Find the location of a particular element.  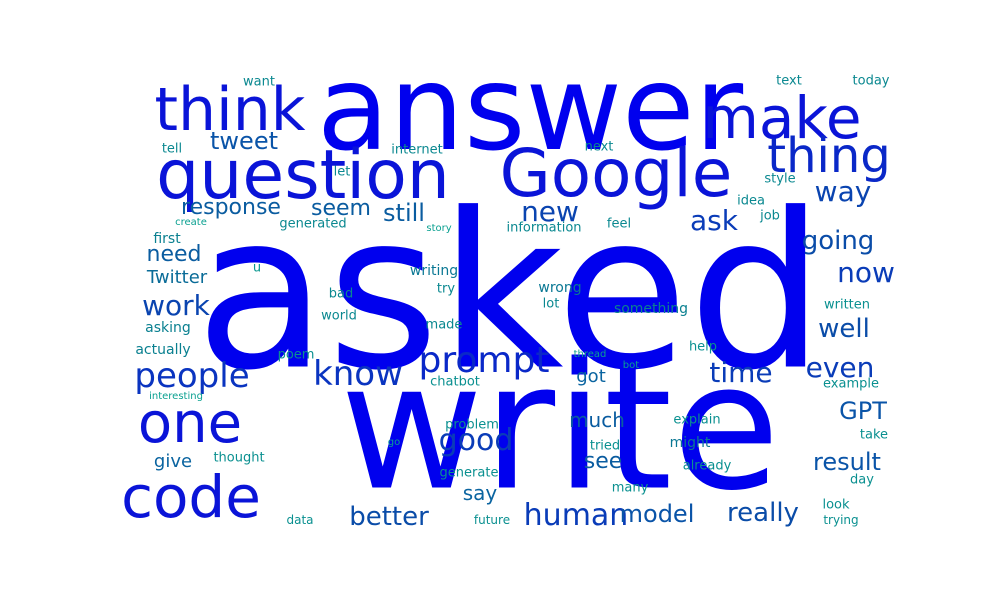

word-one: one is located at coordinates (190, 423).